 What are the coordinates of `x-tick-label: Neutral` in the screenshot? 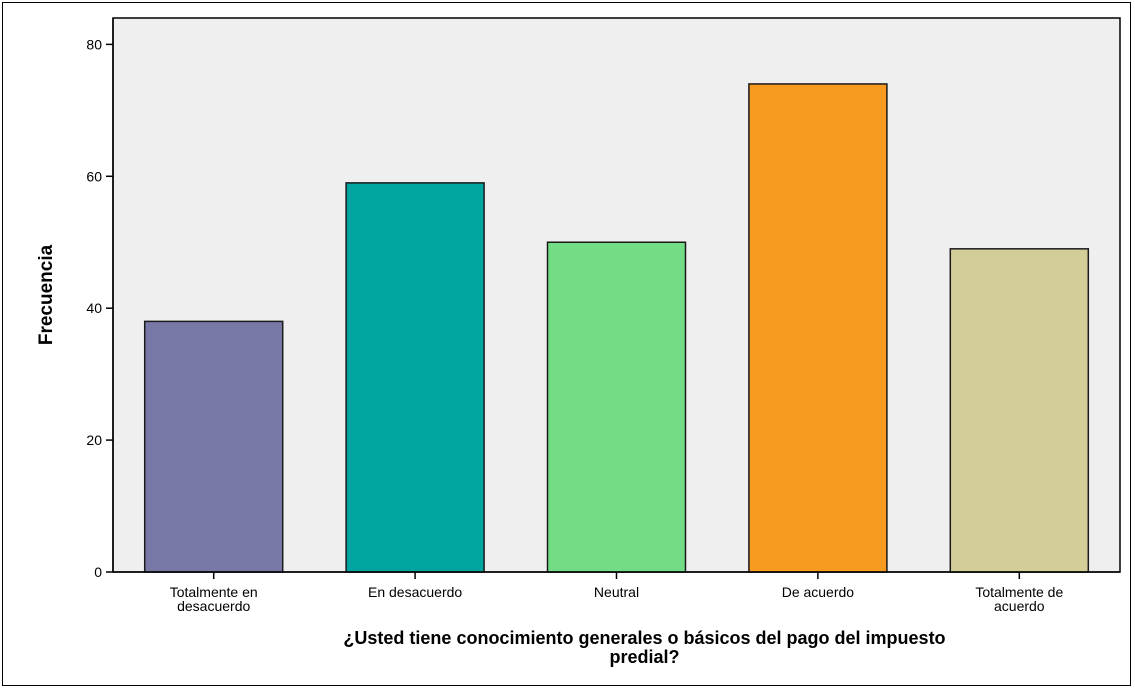 It's located at (616, 592).